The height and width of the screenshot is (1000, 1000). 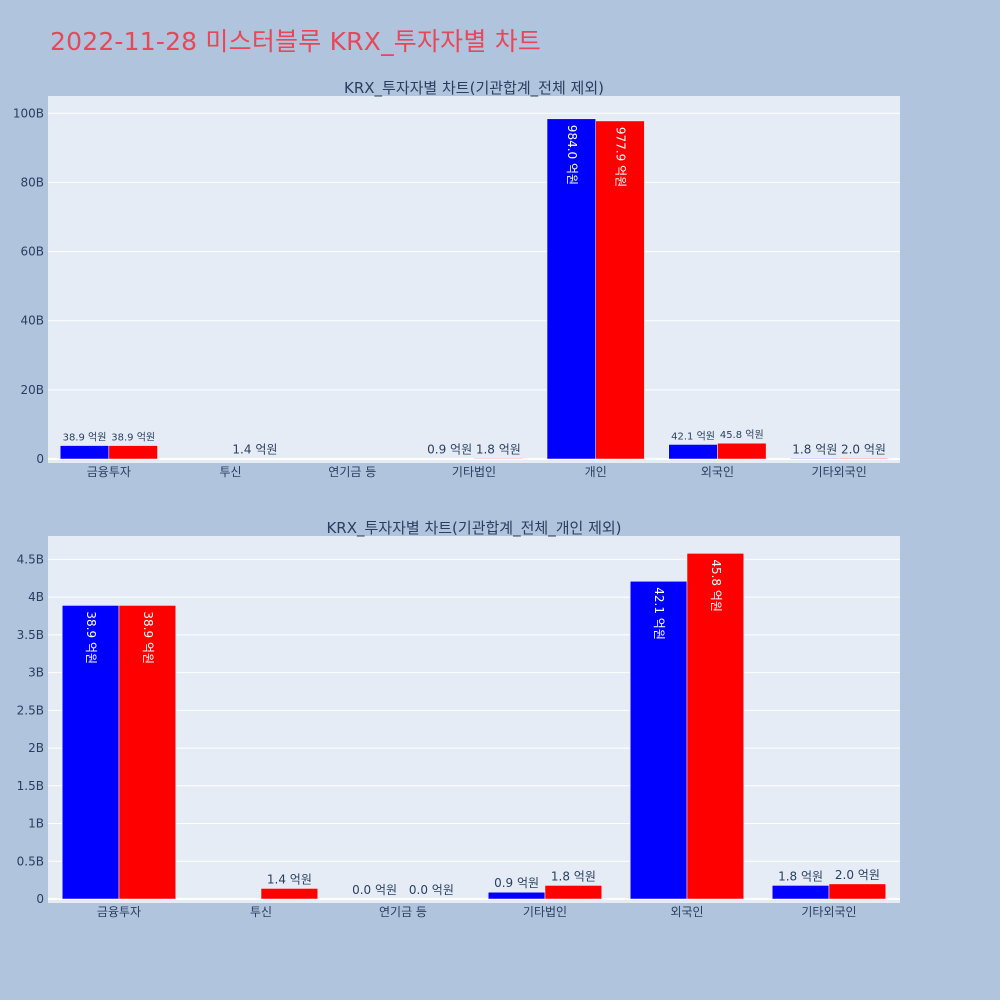 I want to click on y-tick-label: 4.5B, so click(x=30, y=559).